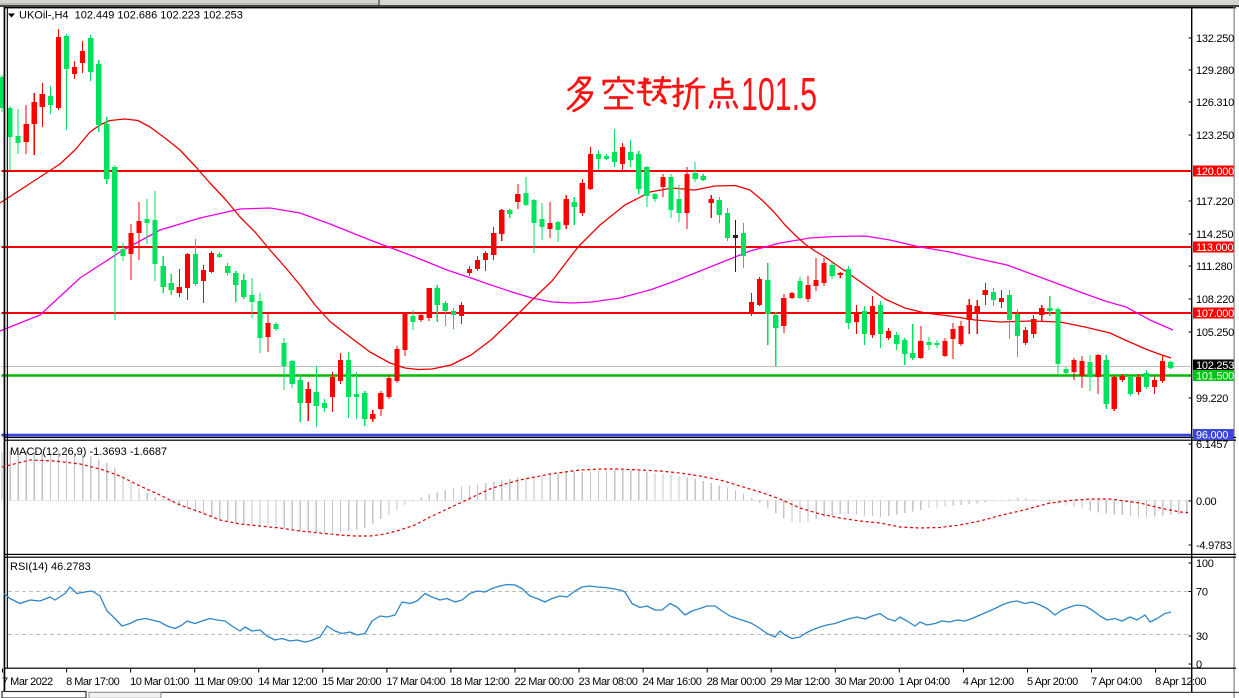 The image size is (1239, 698). Describe the element at coordinates (1199, 665) in the screenshot. I see `svg-text: 0` at that location.